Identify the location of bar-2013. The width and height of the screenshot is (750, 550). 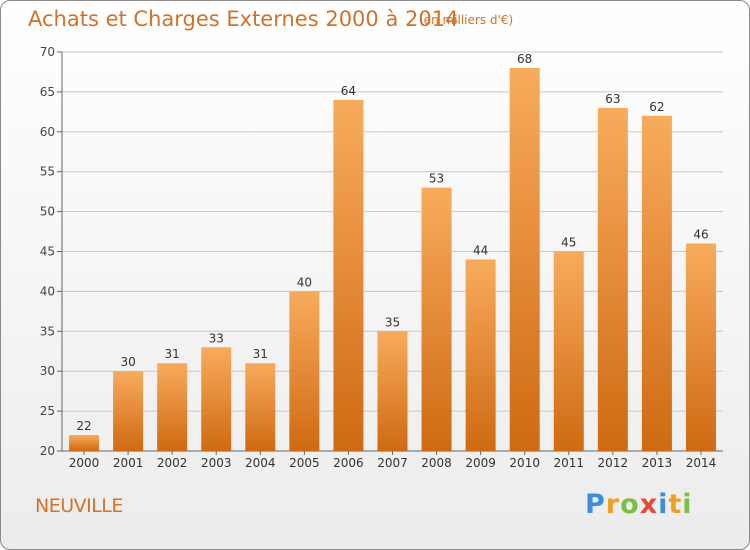
(656, 283).